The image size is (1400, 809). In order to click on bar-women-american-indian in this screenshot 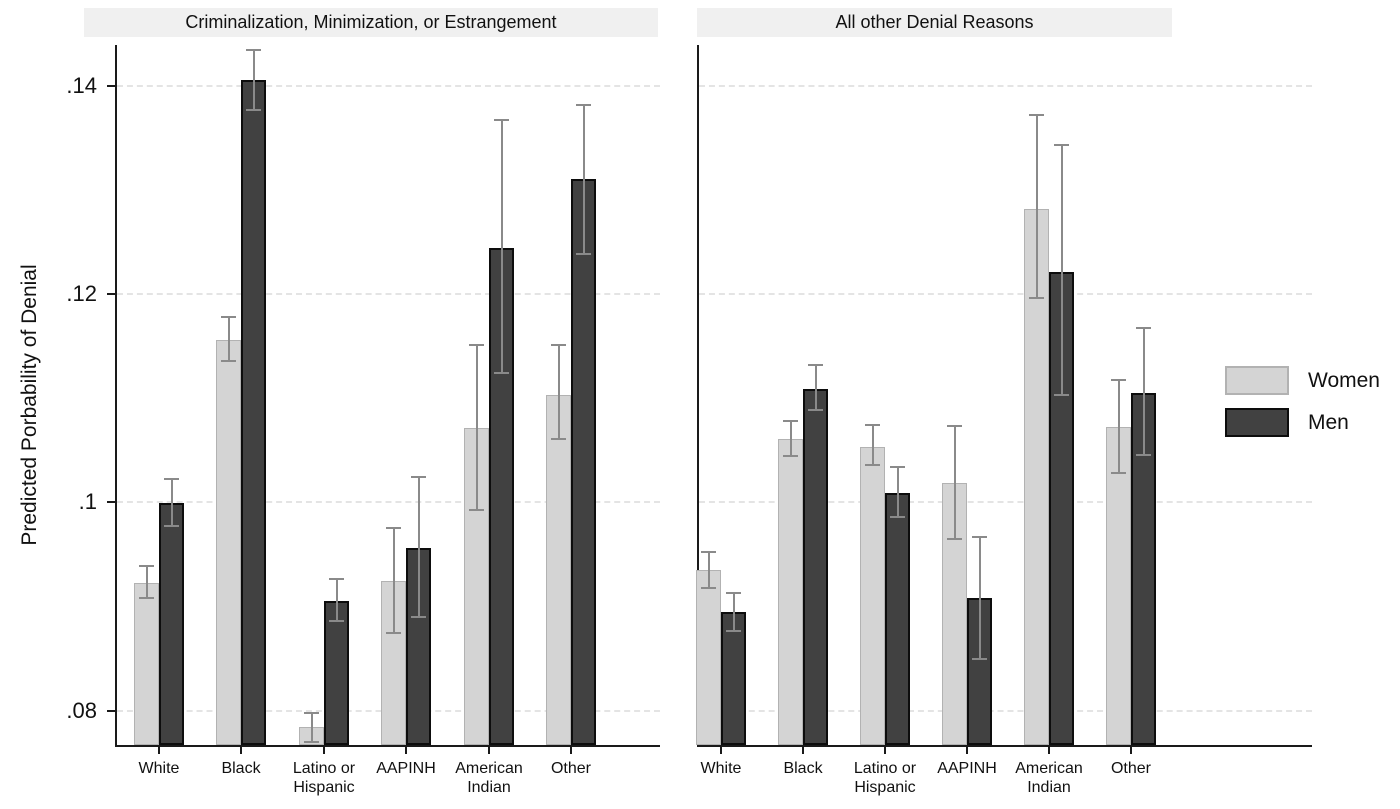, I will do `click(476, 586)`.